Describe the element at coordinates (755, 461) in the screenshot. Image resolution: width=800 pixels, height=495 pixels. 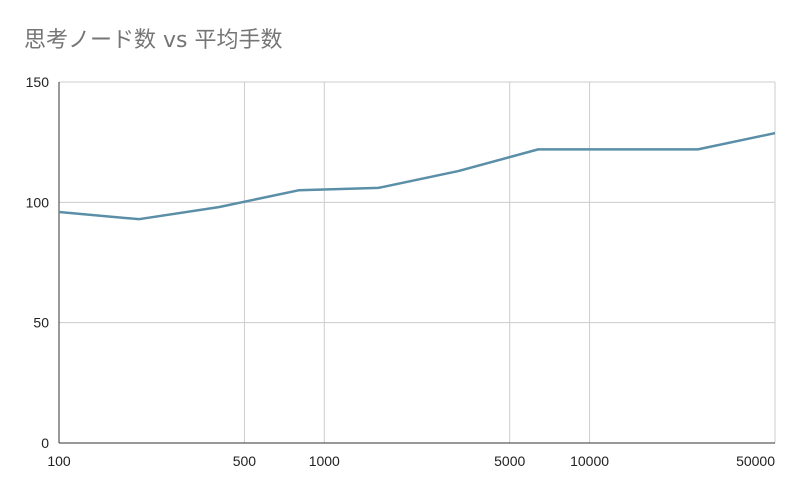
I see `x-tick-label: 50000` at that location.